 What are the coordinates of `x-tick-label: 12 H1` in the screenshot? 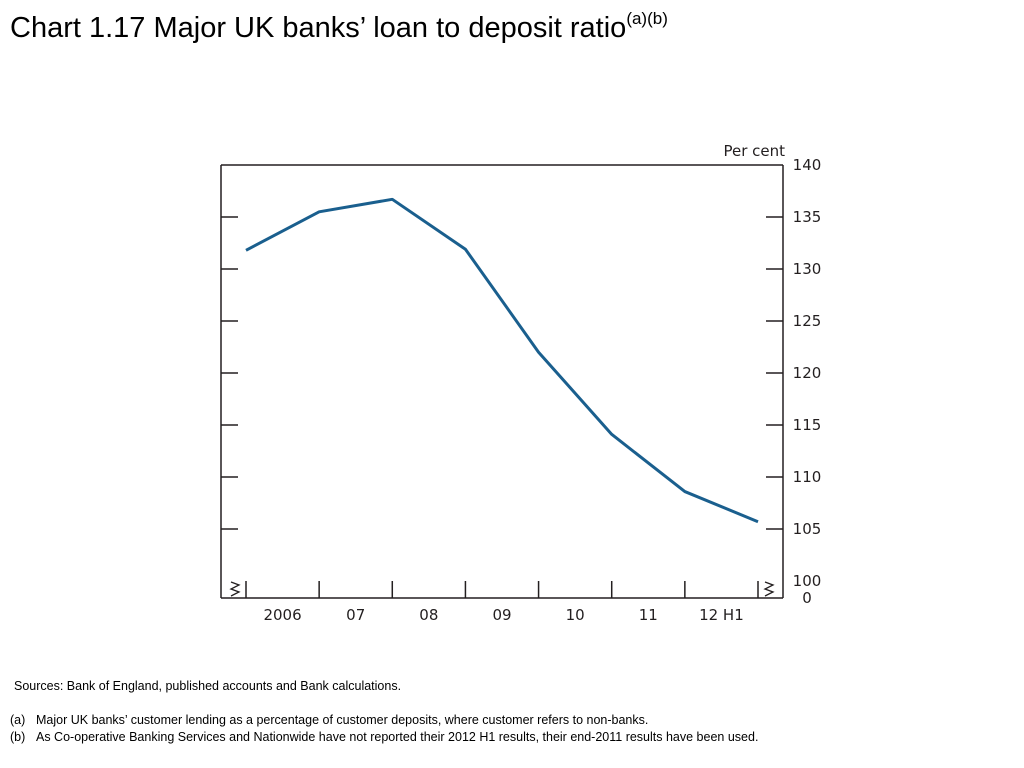 It's located at (721, 615).